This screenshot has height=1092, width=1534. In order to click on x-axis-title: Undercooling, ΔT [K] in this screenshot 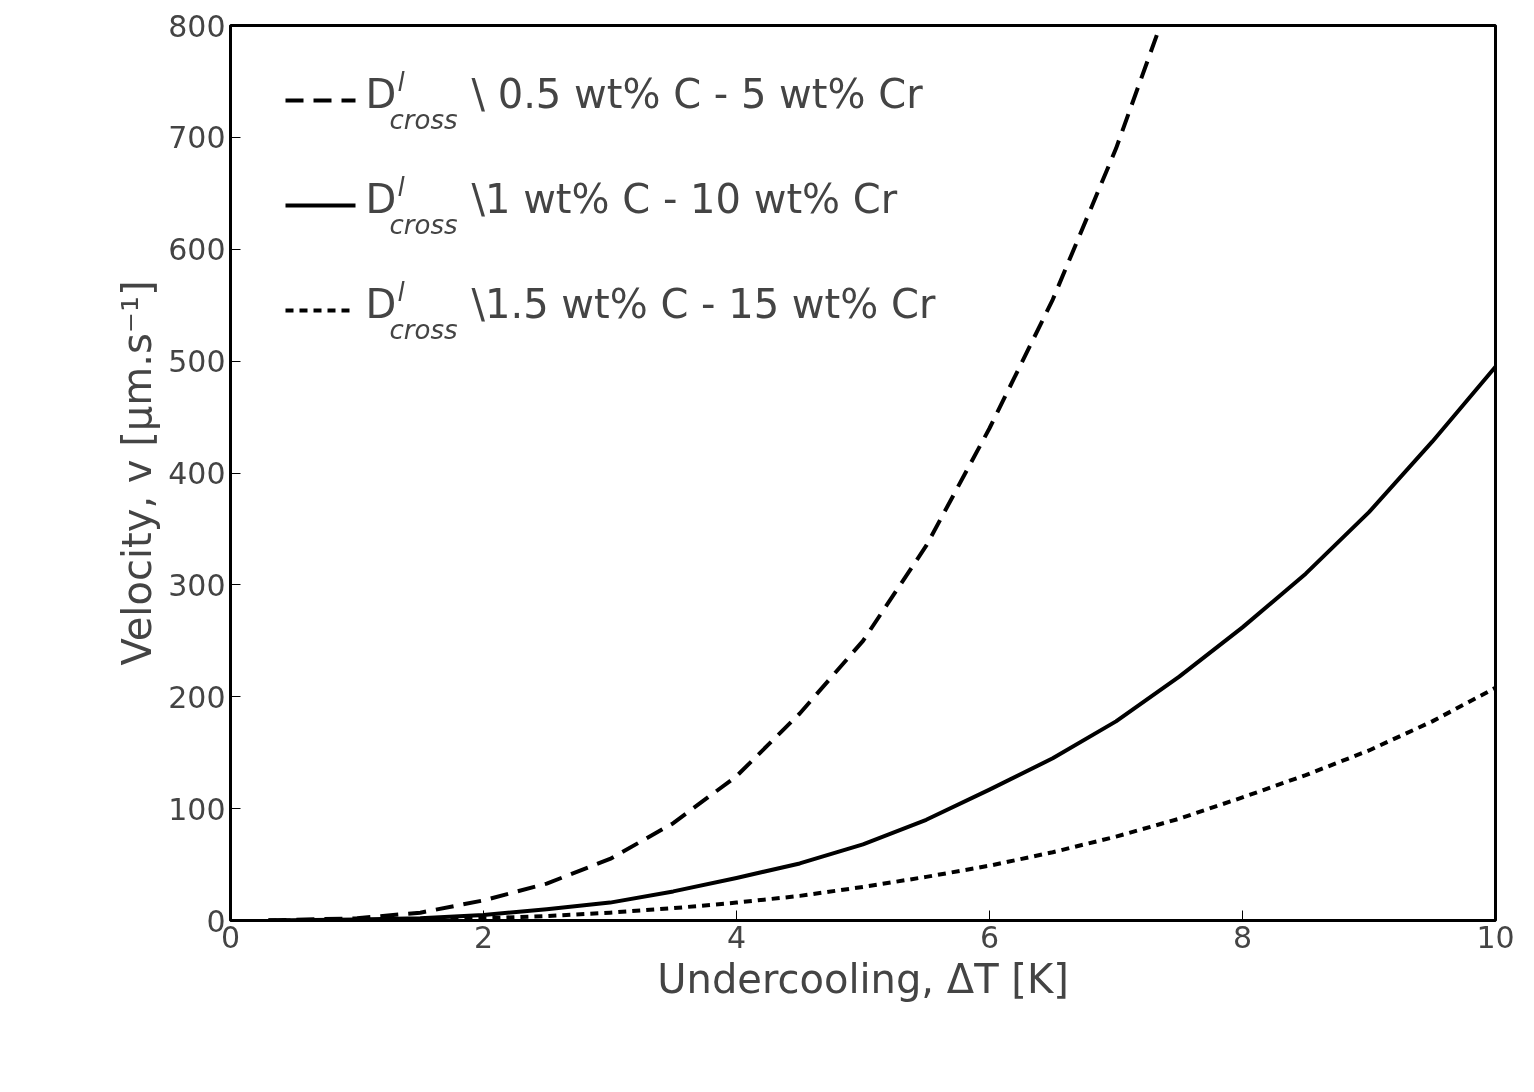, I will do `click(863, 978)`.